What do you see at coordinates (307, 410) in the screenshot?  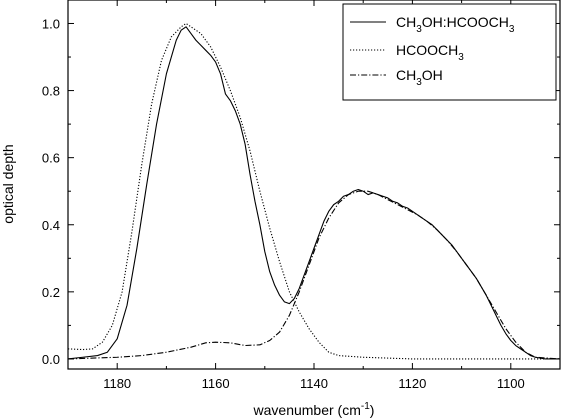 I see `x-axis-title-main: wavenumber (cm` at bounding box center [307, 410].